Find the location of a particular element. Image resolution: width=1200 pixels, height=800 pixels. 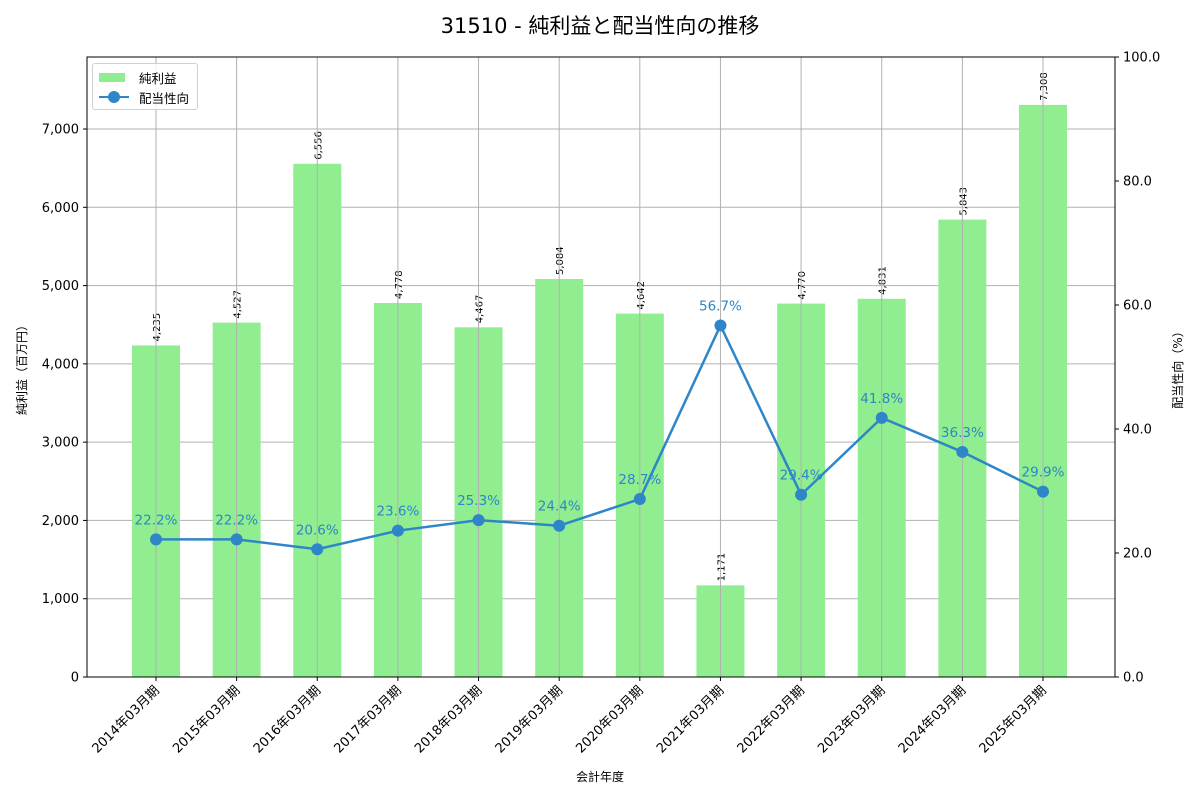

bar-value-label: 4,778 is located at coordinates (399, 284).